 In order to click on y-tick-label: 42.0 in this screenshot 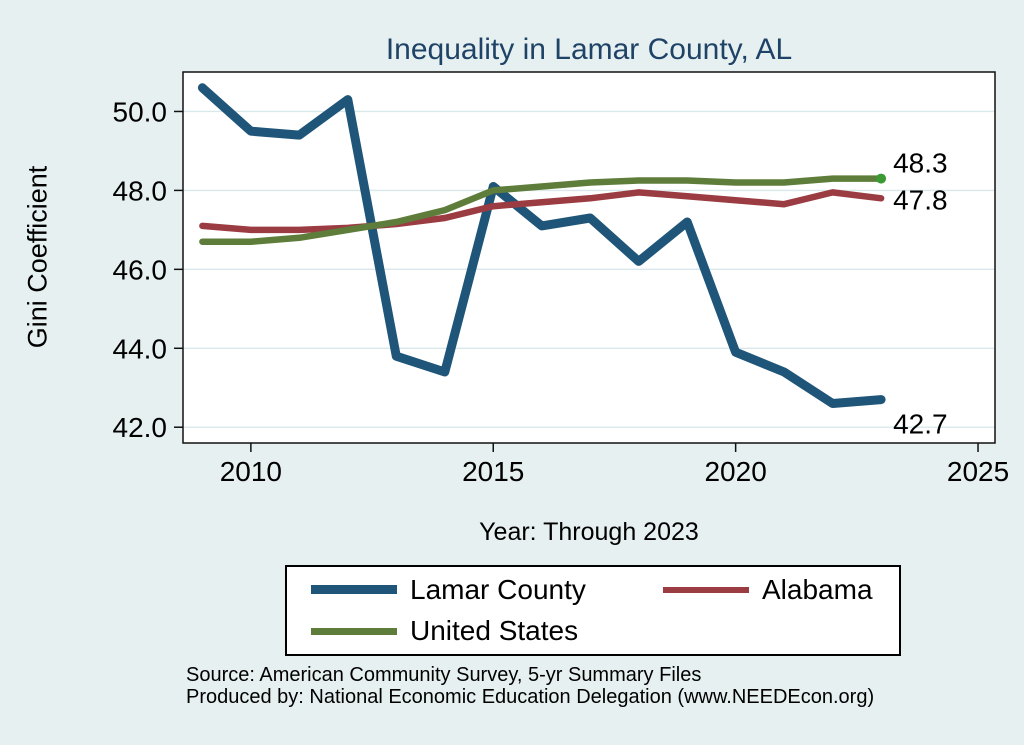, I will do `click(140, 427)`.